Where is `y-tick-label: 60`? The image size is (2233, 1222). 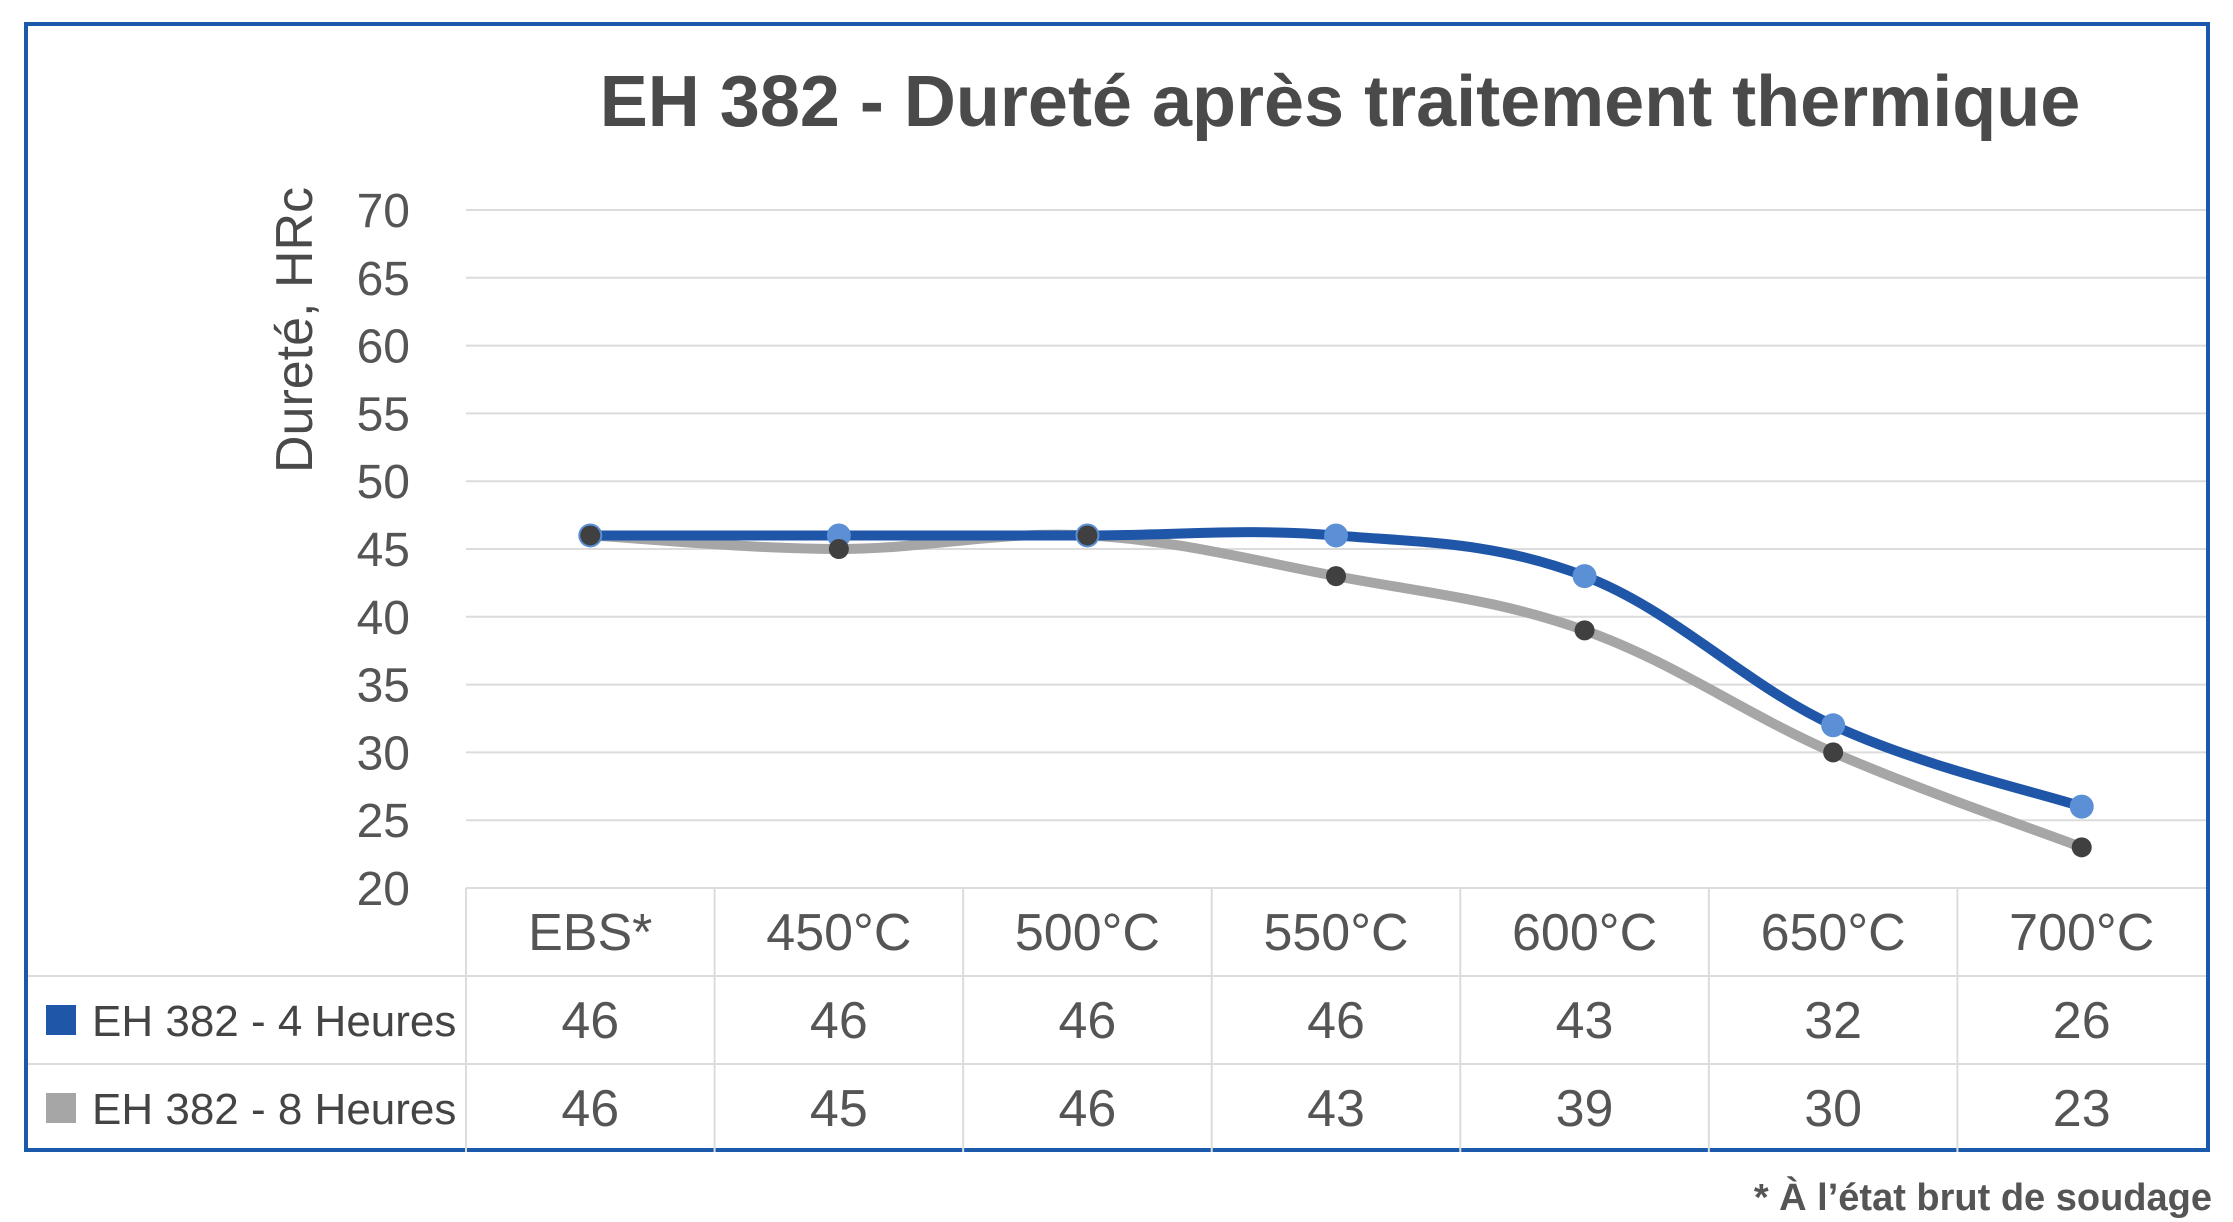 y-tick-label: 60 is located at coordinates (383, 347).